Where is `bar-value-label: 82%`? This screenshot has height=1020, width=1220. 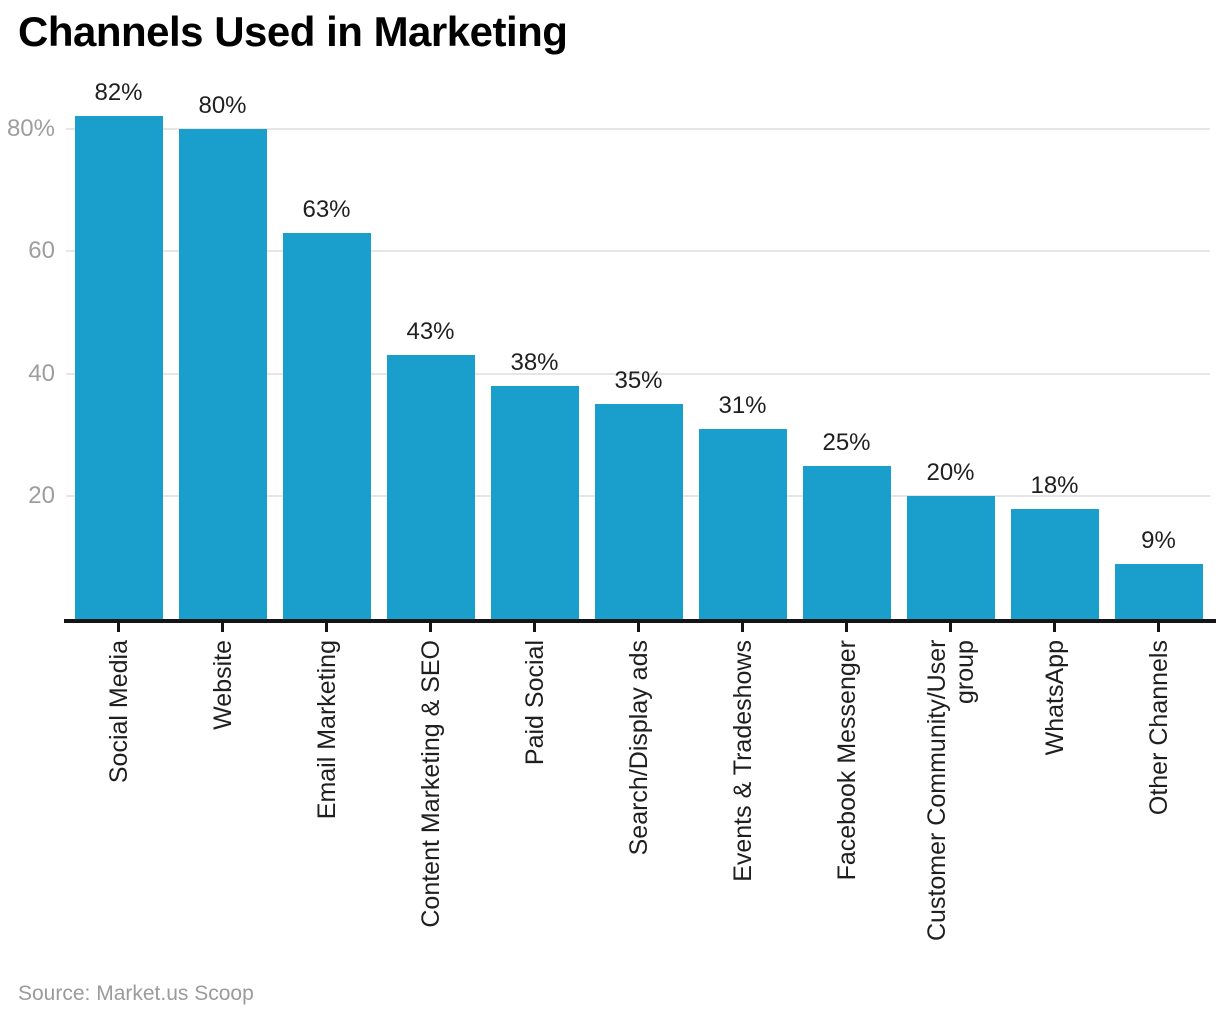 bar-value-label: 82% is located at coordinates (118, 93).